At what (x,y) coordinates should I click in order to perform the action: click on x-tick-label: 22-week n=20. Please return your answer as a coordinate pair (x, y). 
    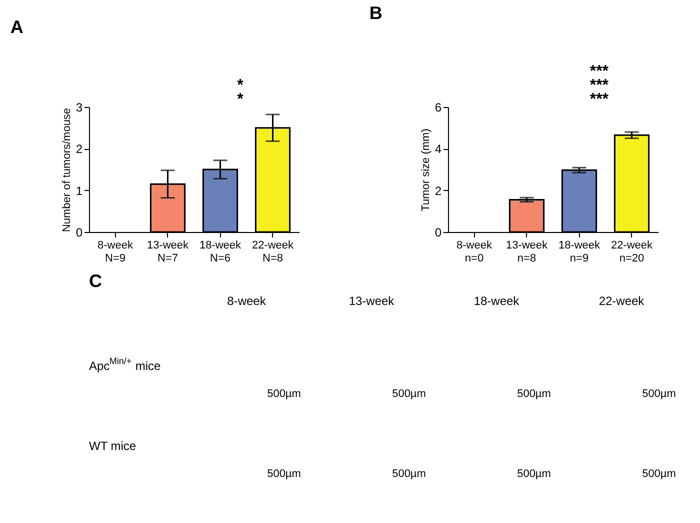
    Looking at the image, I should click on (632, 252).